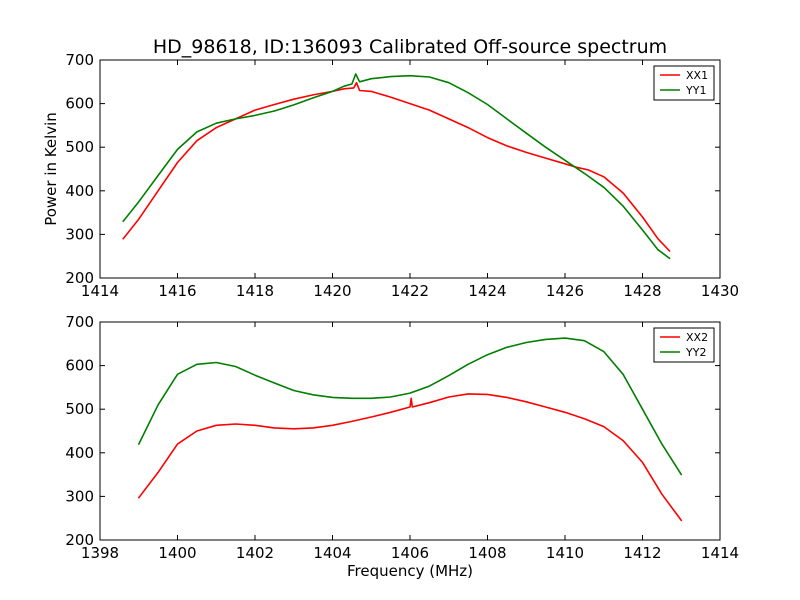  What do you see at coordinates (332, 291) in the screenshot?
I see `top-x-tick-label: 1420` at bounding box center [332, 291].